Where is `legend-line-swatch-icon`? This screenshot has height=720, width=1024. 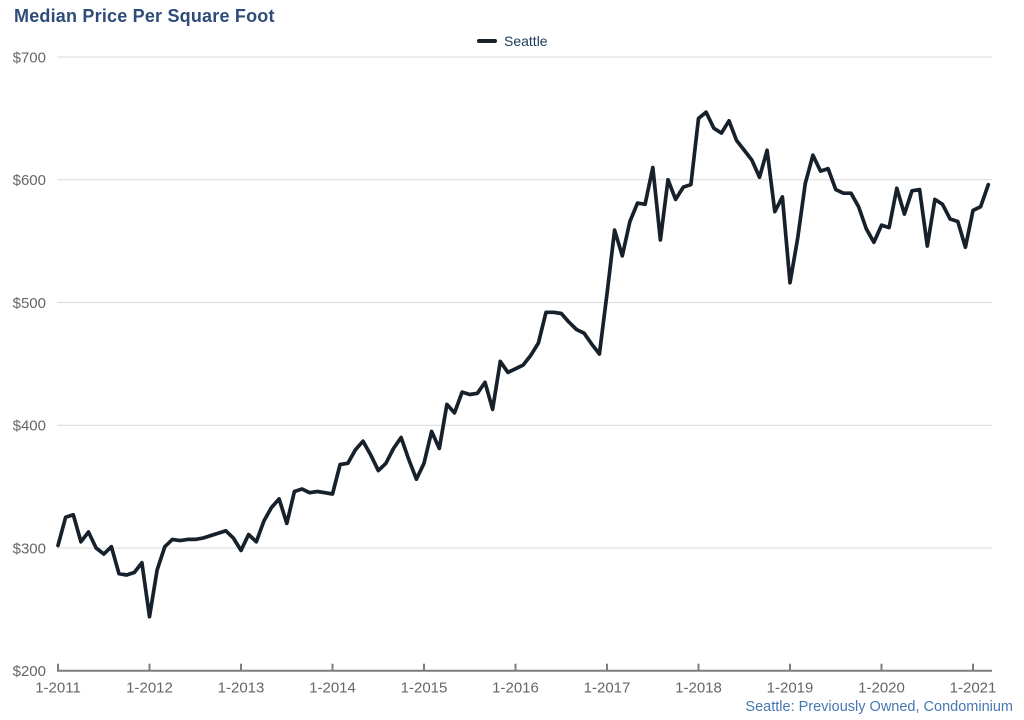 legend-line-swatch-icon is located at coordinates (487, 41).